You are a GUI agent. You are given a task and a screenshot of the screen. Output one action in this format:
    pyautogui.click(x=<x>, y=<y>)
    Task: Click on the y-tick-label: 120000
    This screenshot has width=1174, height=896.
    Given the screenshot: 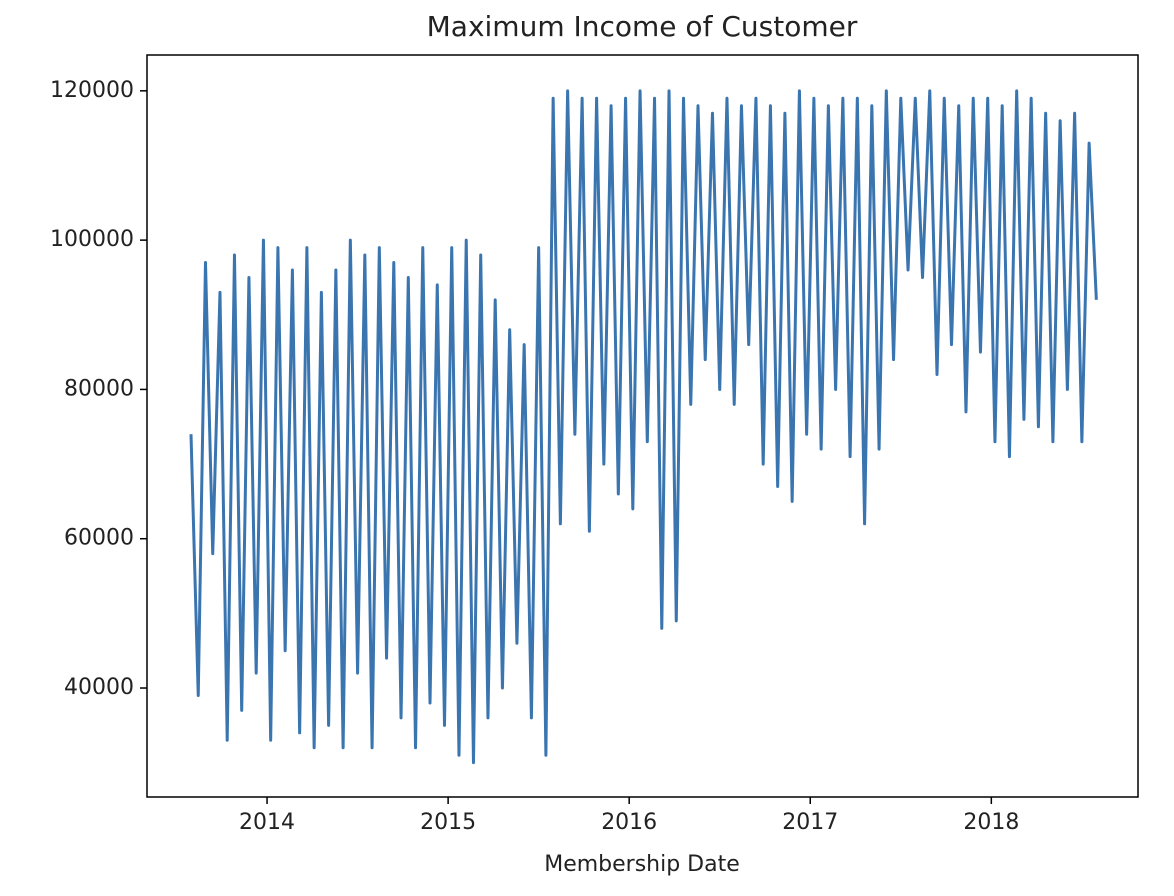 What is the action you would take?
    pyautogui.click(x=92, y=90)
    